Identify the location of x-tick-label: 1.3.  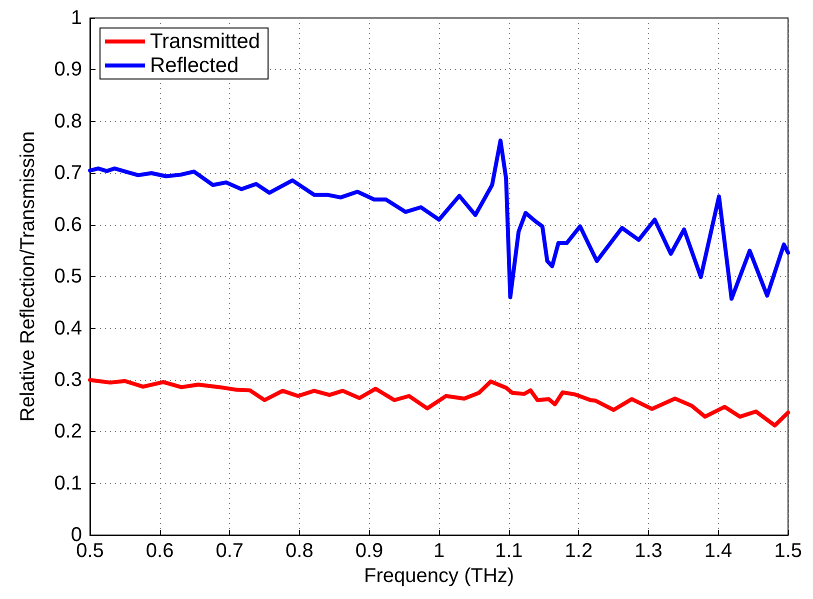
(648, 551).